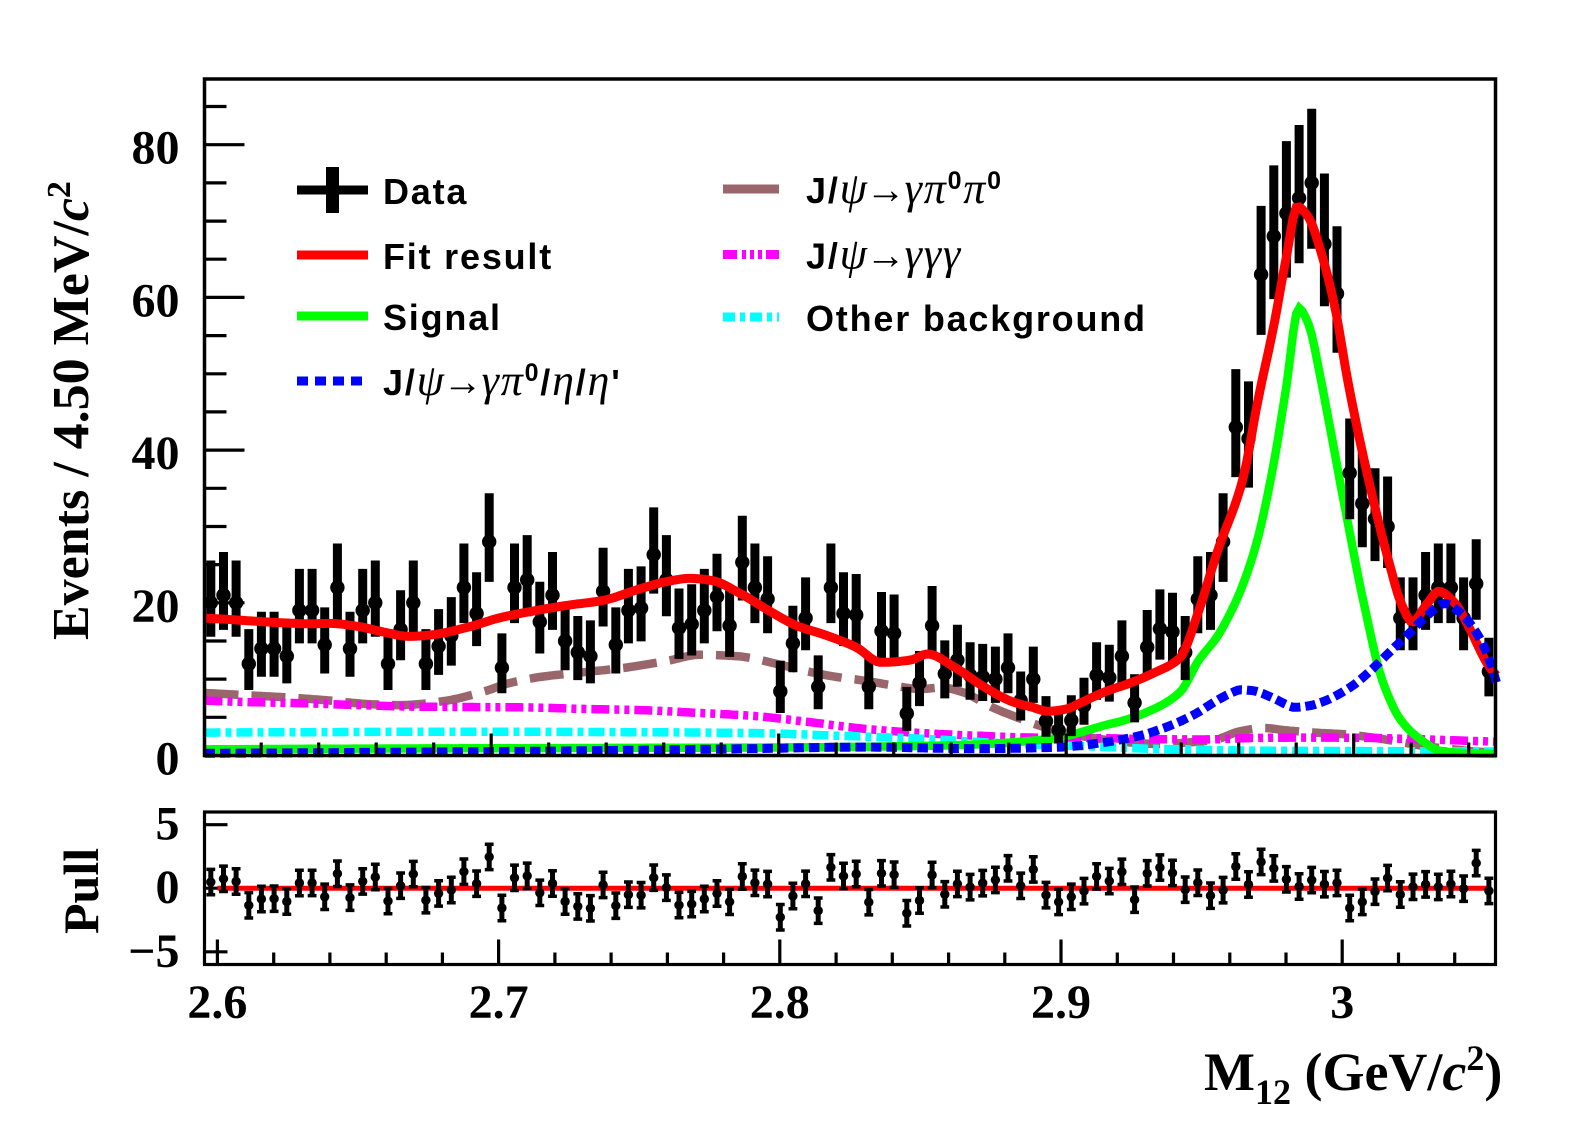  I want to click on svg-text: 5, so click(168, 824).